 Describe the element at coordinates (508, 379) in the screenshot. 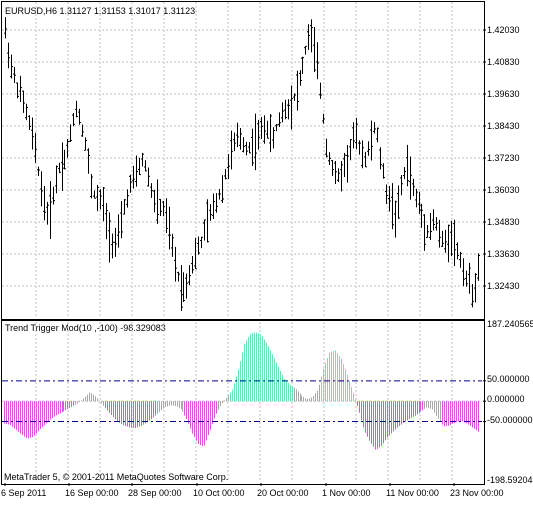

I see `indicator-scale-label: 50.000000` at that location.